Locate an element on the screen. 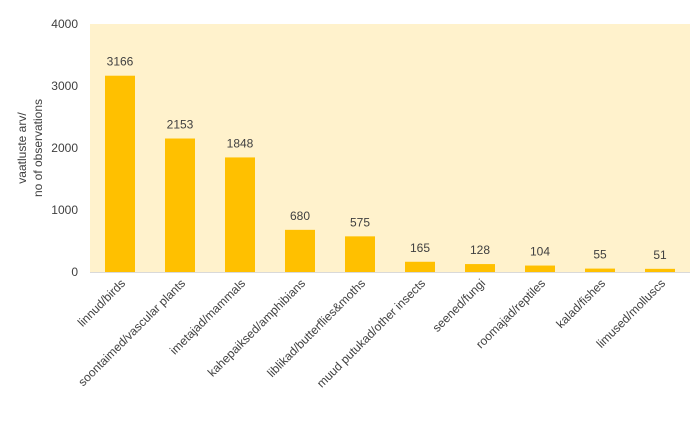  data-label: 128 is located at coordinates (480, 250).